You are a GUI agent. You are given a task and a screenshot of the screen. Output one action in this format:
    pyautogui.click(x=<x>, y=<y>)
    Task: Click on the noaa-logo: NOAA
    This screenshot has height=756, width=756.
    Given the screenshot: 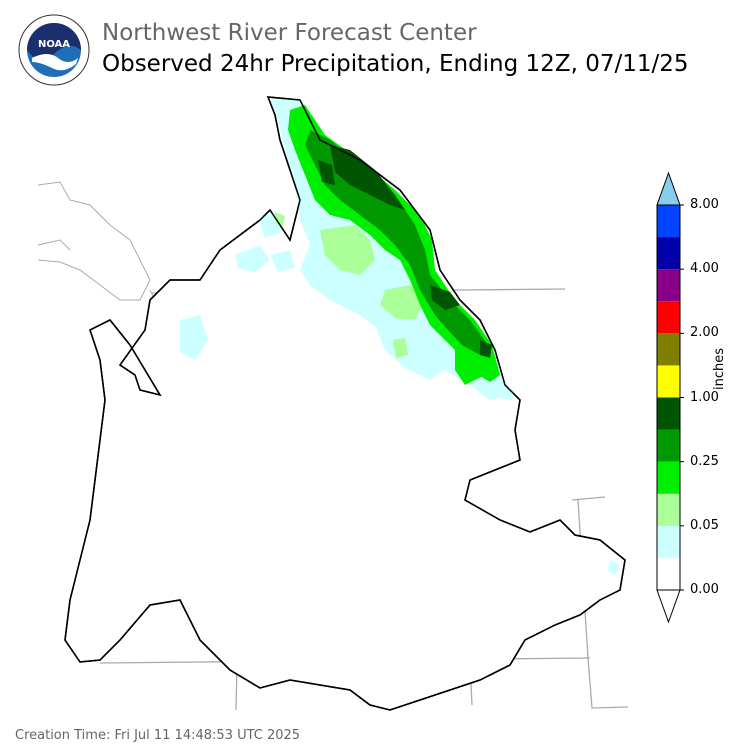 What is the action you would take?
    pyautogui.click(x=54, y=50)
    